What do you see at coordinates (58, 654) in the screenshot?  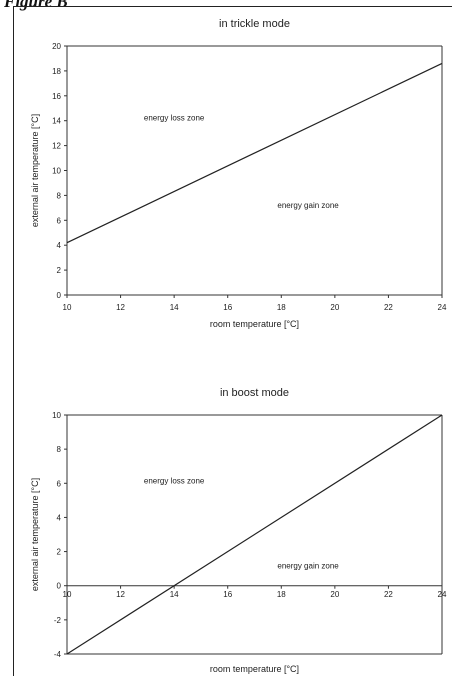 I see `y-tick-label: -4` at bounding box center [58, 654].